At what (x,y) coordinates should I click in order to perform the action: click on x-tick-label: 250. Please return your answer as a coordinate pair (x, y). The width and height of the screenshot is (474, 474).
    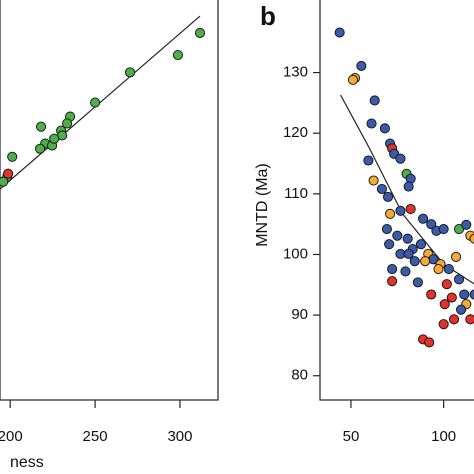
    Looking at the image, I should click on (95, 436).